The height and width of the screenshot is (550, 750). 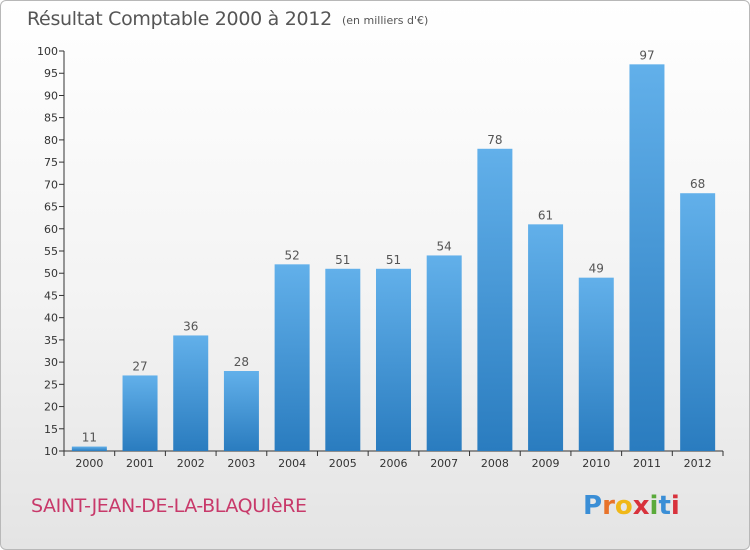 What do you see at coordinates (664, 506) in the screenshot?
I see `logo-letter: t` at bounding box center [664, 506].